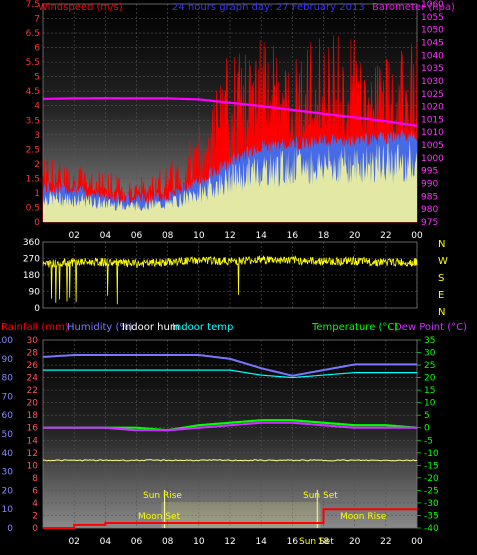 This screenshot has width=477, height=555. Describe the element at coordinates (6, 341) in the screenshot. I see `humidity-ytick: 100` at that location.